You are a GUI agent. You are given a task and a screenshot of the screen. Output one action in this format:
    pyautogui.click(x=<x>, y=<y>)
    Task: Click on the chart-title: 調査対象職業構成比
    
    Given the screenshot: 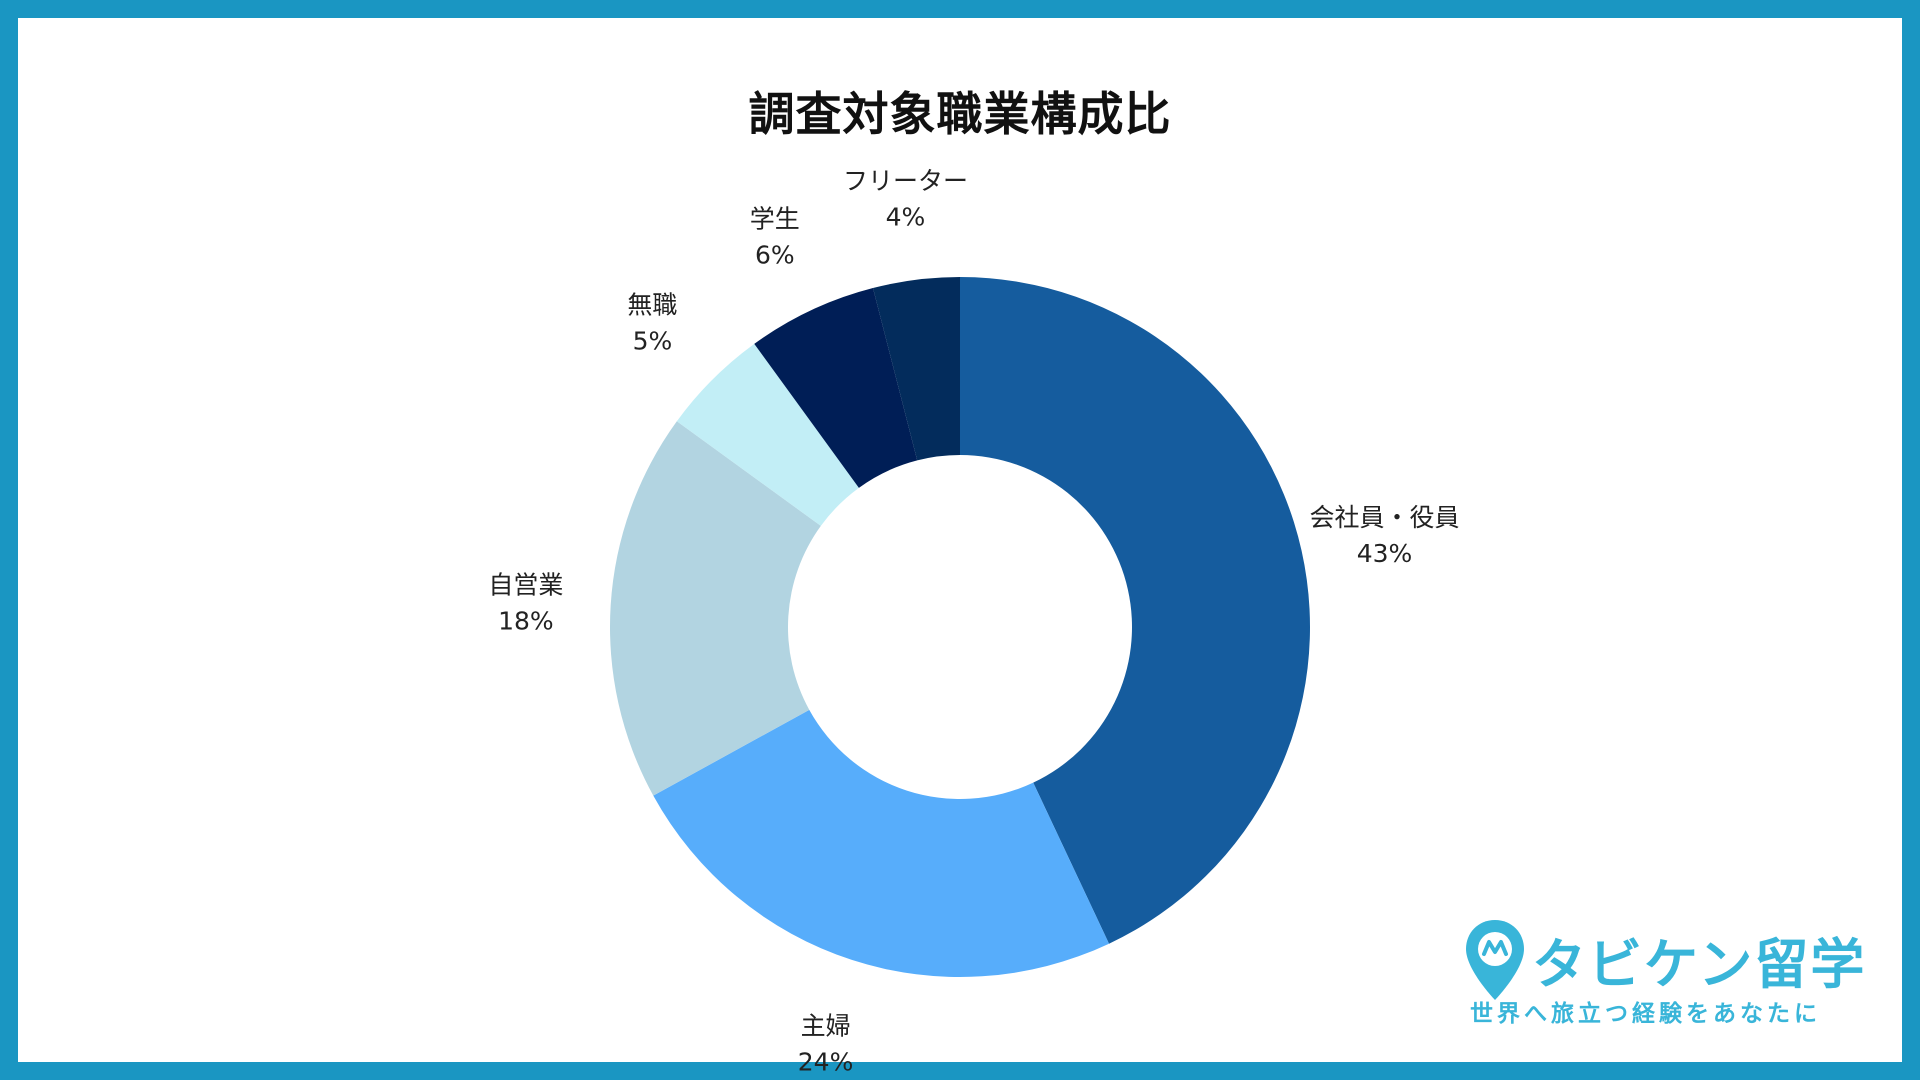 What is the action you would take?
    pyautogui.click(x=960, y=114)
    